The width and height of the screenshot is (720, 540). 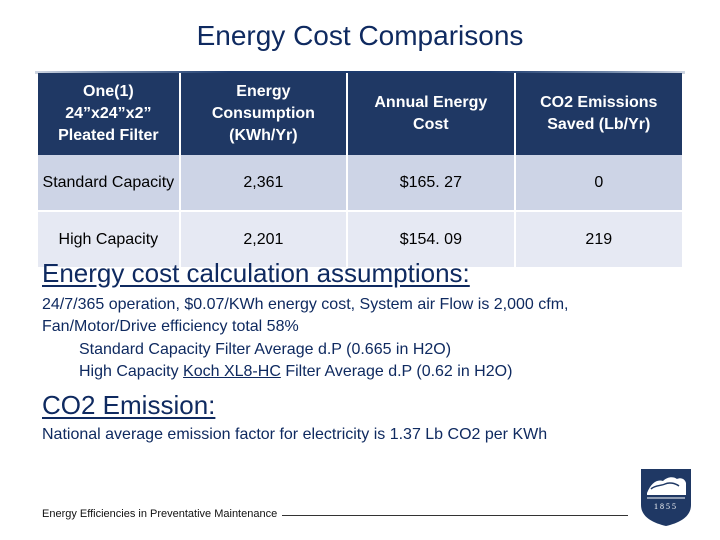 What do you see at coordinates (599, 124) in the screenshot?
I see `header-co2-line2: Saved (Lb/Yr)` at bounding box center [599, 124].